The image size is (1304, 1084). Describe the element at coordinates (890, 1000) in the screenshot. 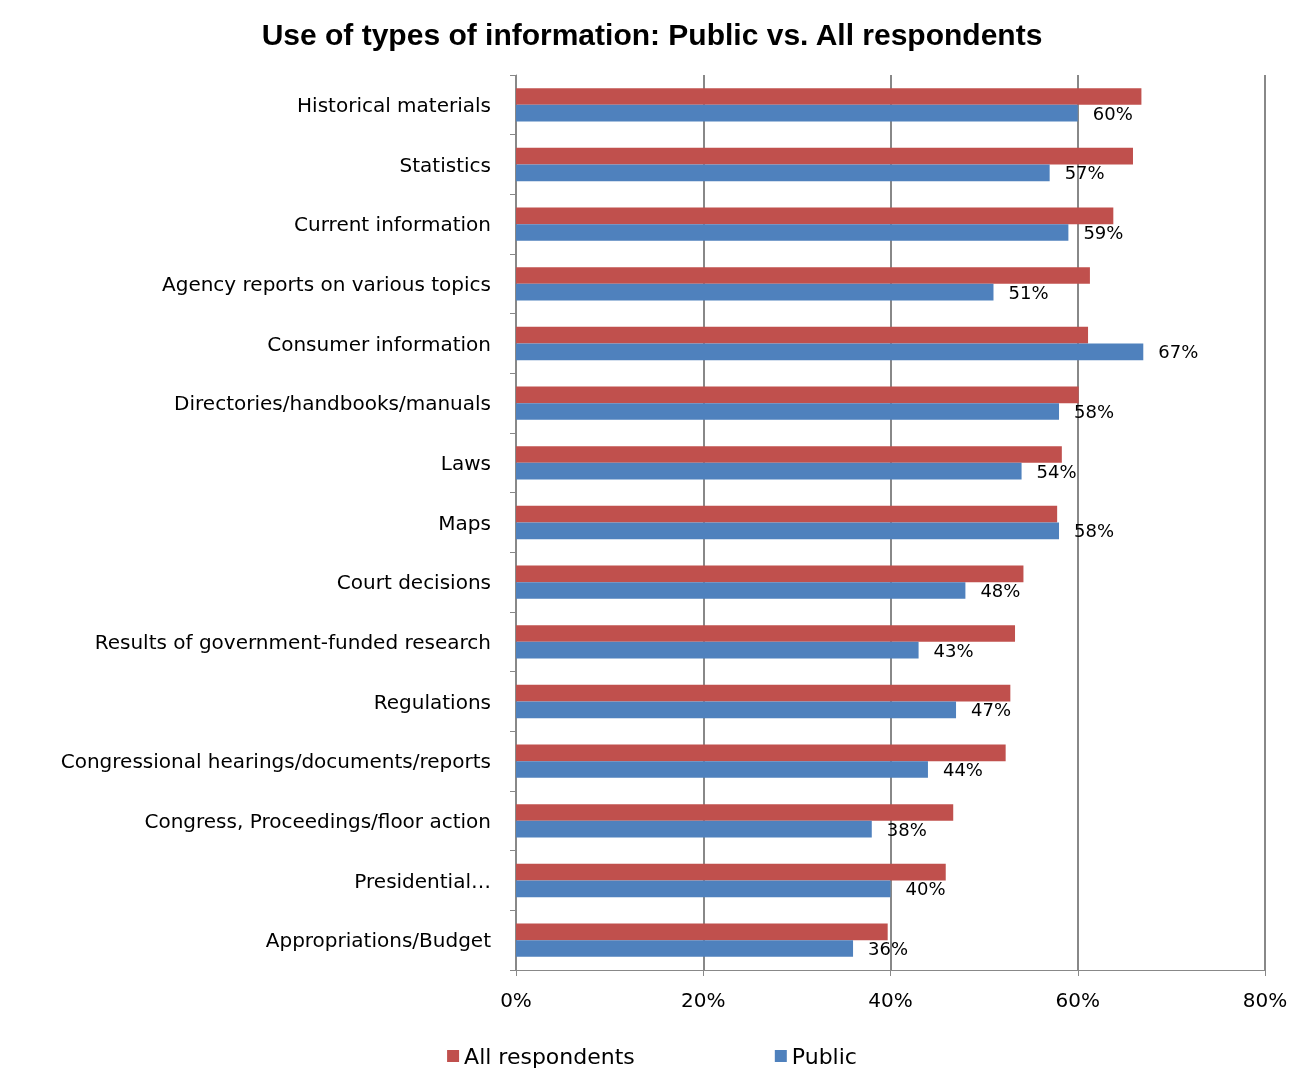

I see `x-tick-label: 40%` at that location.